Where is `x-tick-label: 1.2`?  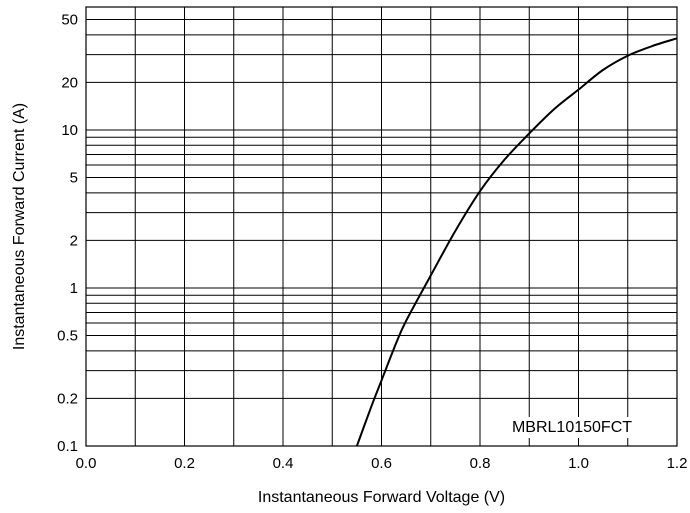
x-tick-label: 1.2 is located at coordinates (677, 463).